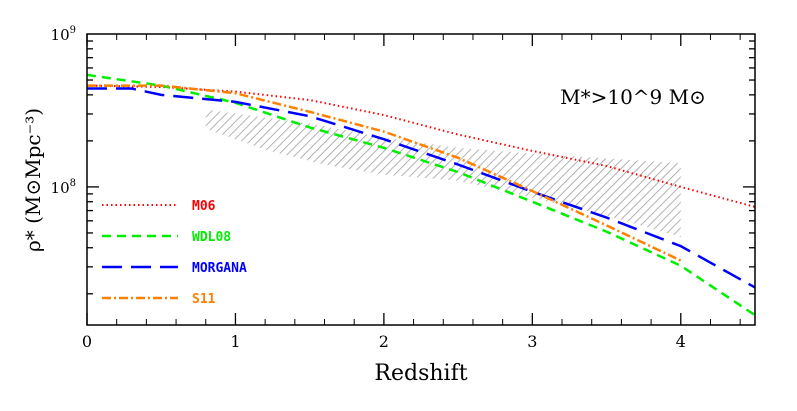 This screenshot has width=797, height=411. I want to click on legend-label-m06: M06, so click(204, 206).